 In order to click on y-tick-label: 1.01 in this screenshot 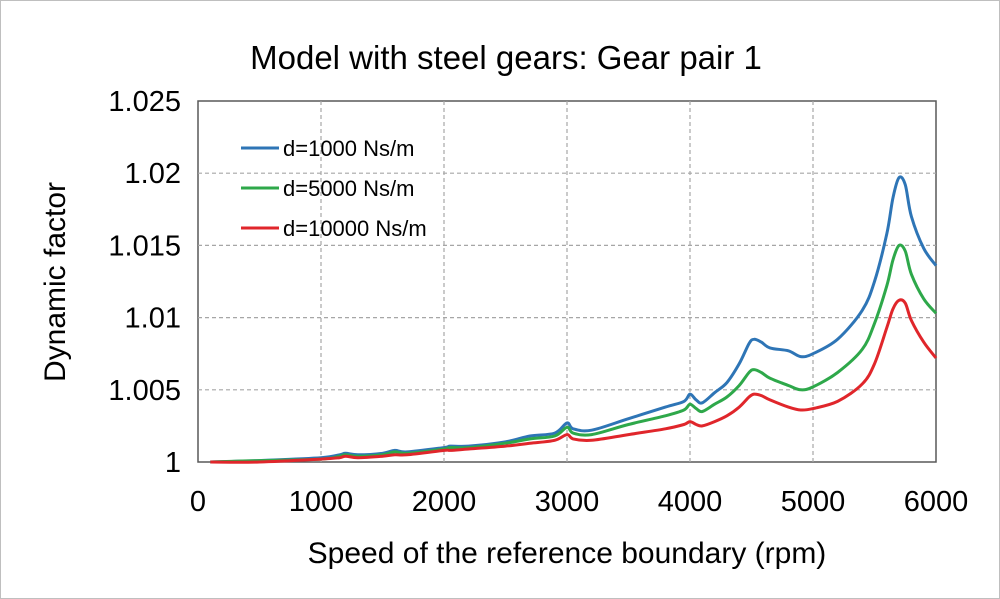, I will do `click(153, 319)`.